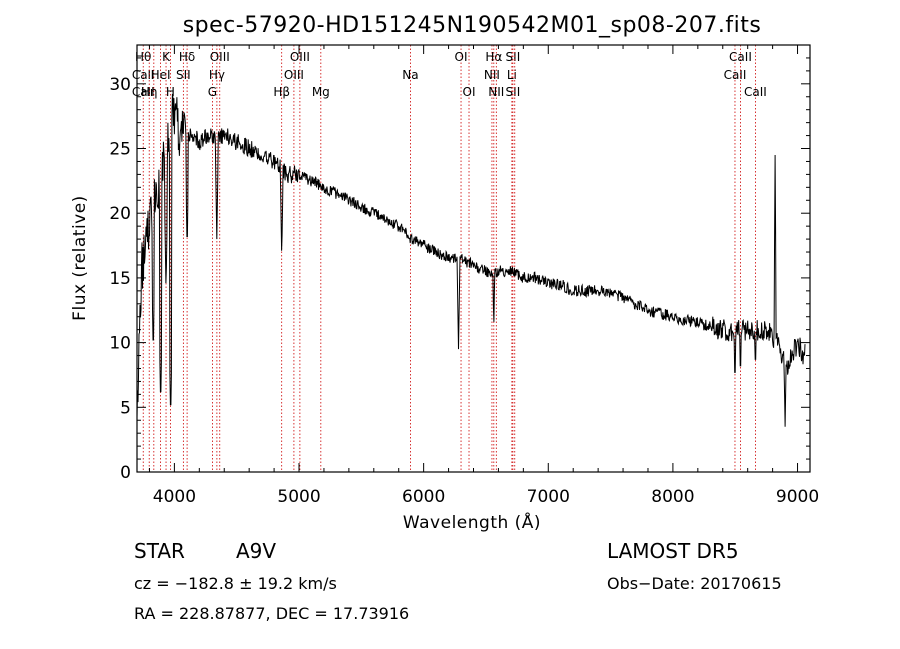  Describe the element at coordinates (159, 551) in the screenshot. I see `object-class: STAR` at that location.